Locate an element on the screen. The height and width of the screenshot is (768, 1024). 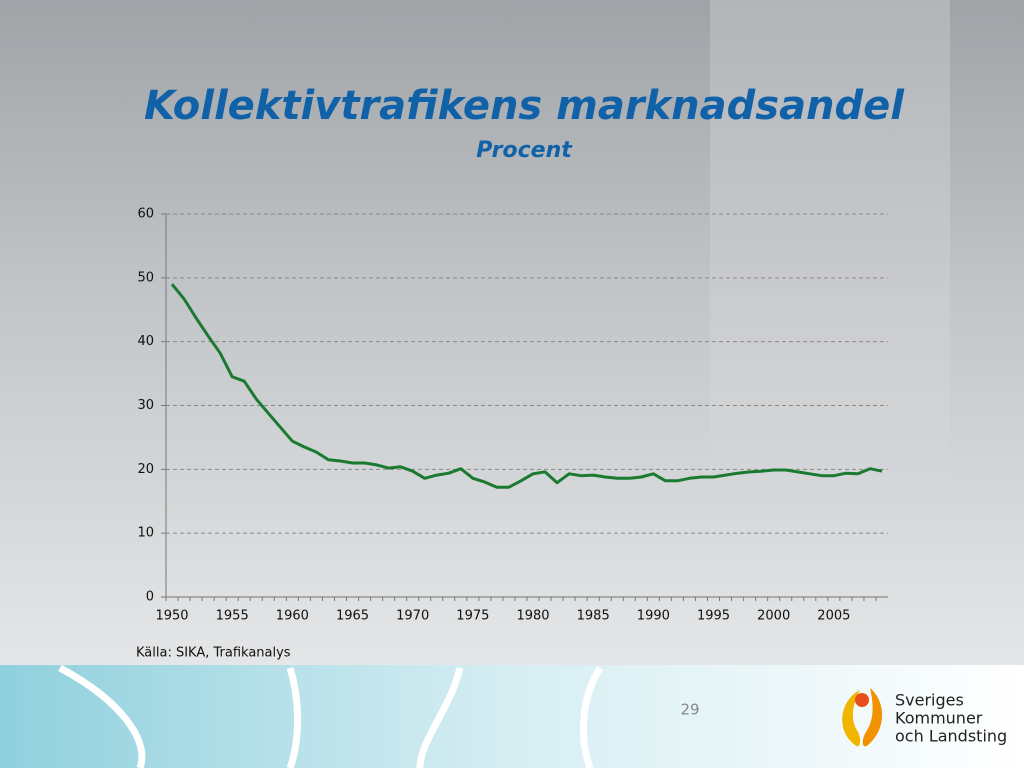
x-tick-label: 1985 is located at coordinates (593, 616).